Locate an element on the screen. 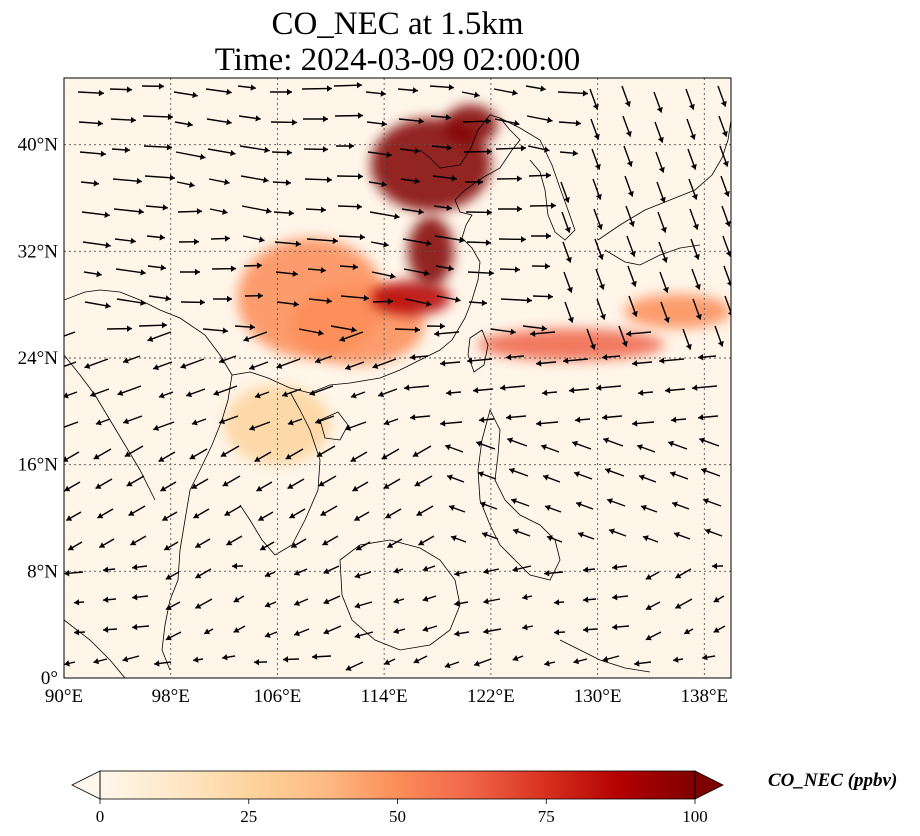 The image size is (920, 836). lon-tick-label: 138°E is located at coordinates (704, 696).